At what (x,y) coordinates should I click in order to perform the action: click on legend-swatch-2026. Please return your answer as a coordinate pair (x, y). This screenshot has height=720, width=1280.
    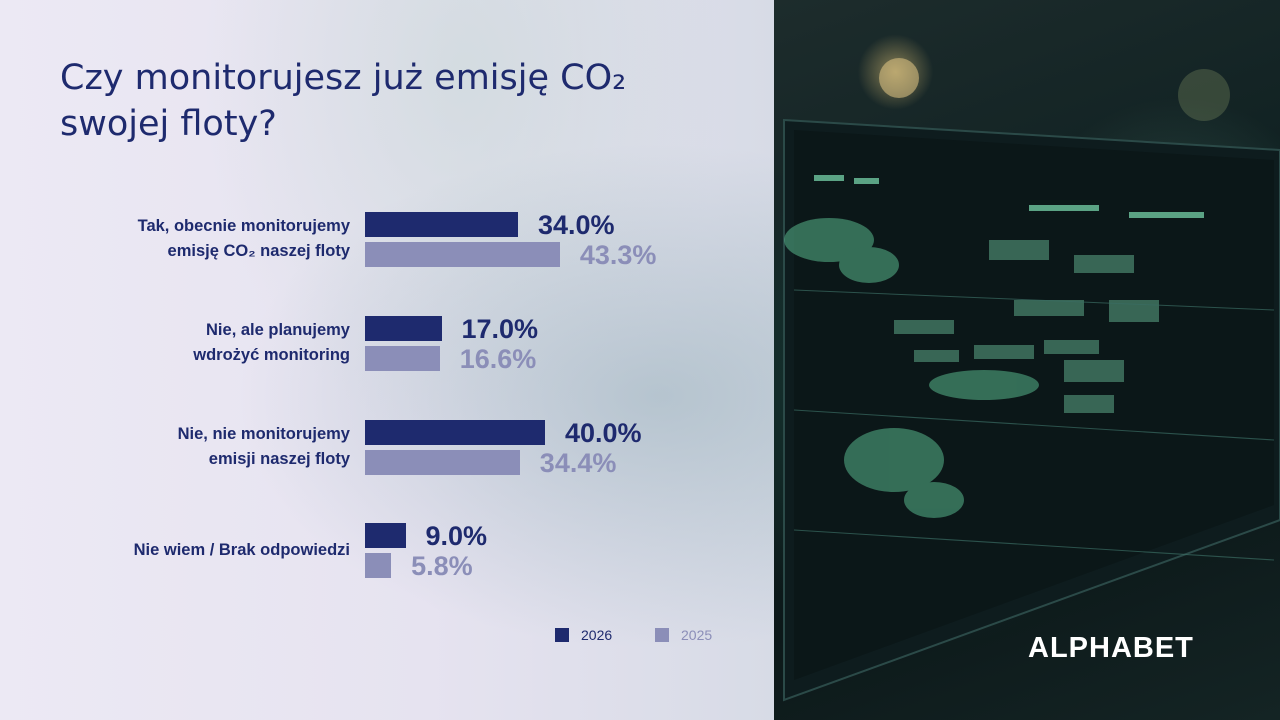
    Looking at the image, I should click on (562, 635).